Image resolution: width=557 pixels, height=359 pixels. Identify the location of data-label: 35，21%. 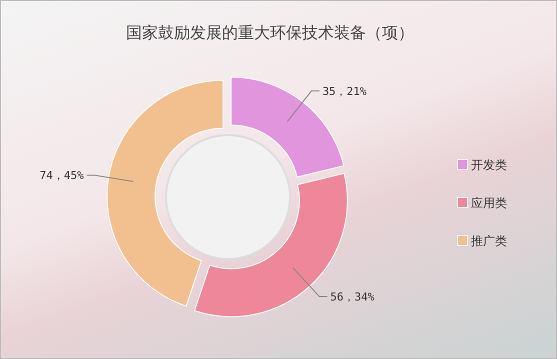
(344, 91).